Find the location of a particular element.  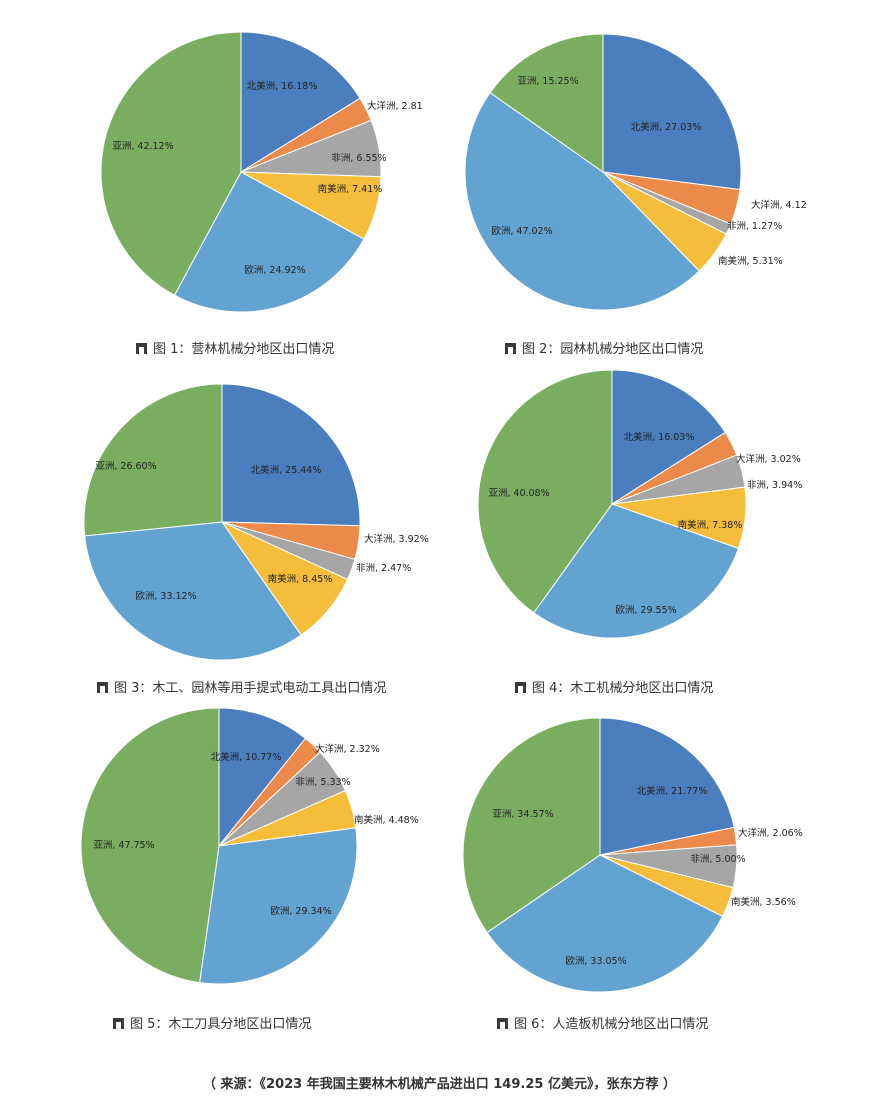

slice-label-3-2: 大洋洲, 3.92% is located at coordinates (396, 539).